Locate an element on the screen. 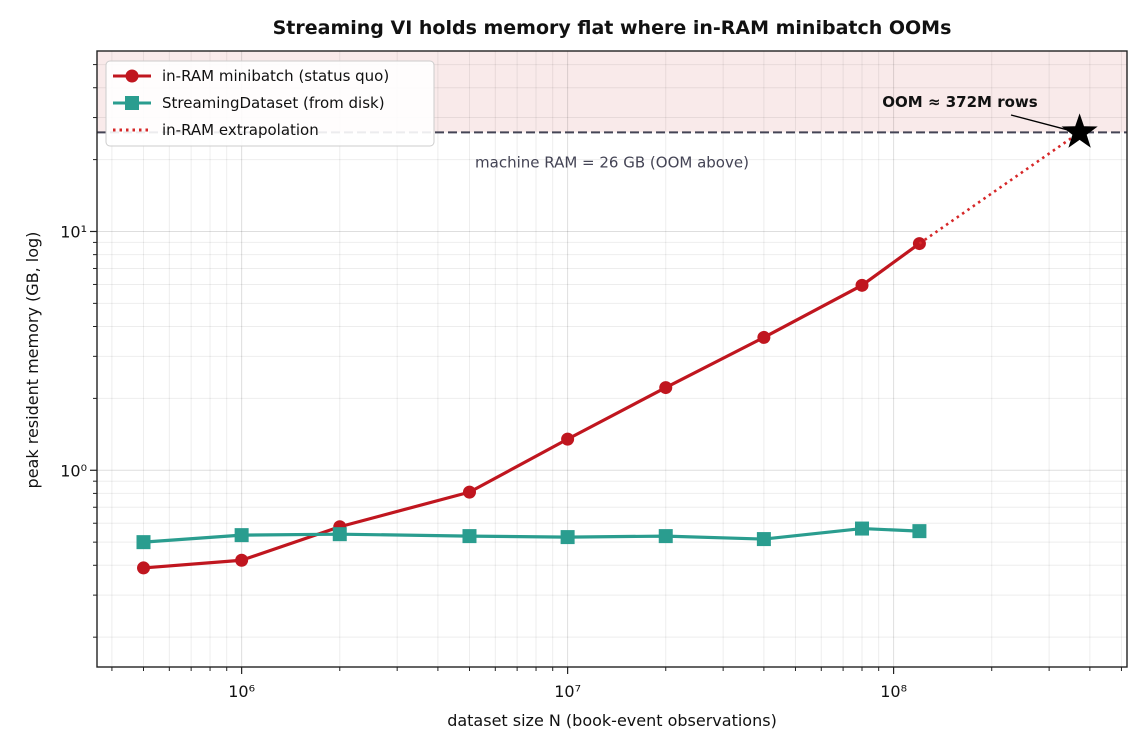  threshold-label: machine RAM = 26 GB (OOM above) is located at coordinates (612, 162).